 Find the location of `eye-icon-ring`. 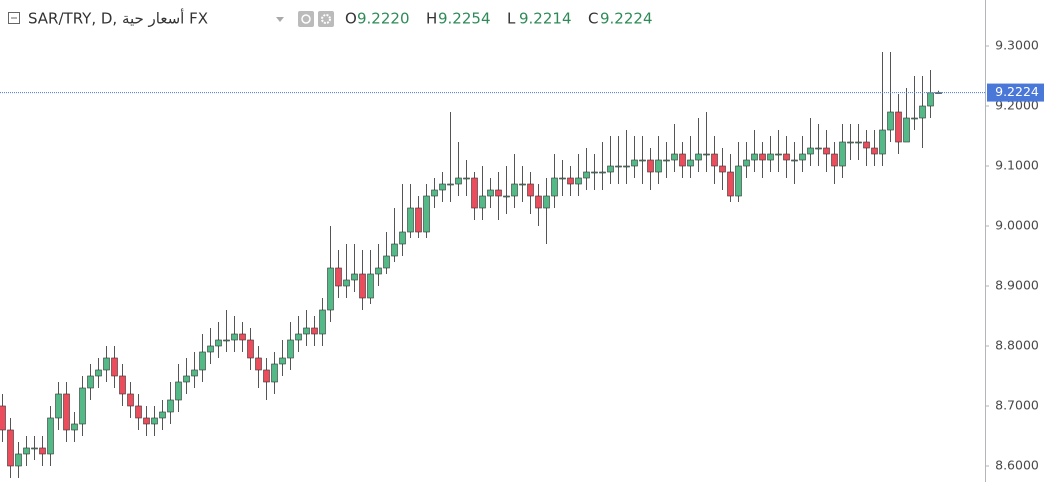

eye-icon-ring is located at coordinates (306, 19).